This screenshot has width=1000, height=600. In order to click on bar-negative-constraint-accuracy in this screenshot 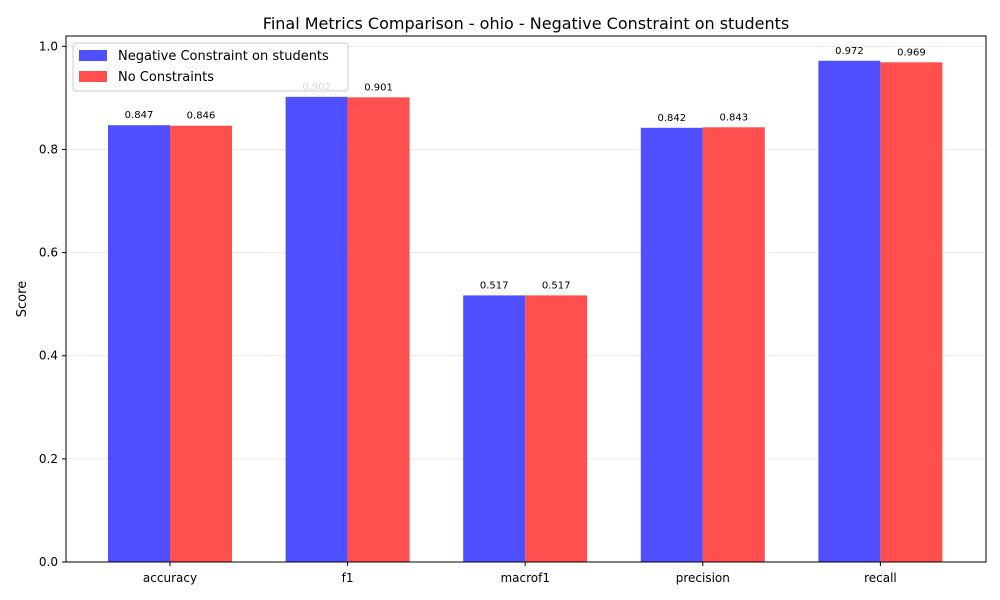, I will do `click(139, 344)`.